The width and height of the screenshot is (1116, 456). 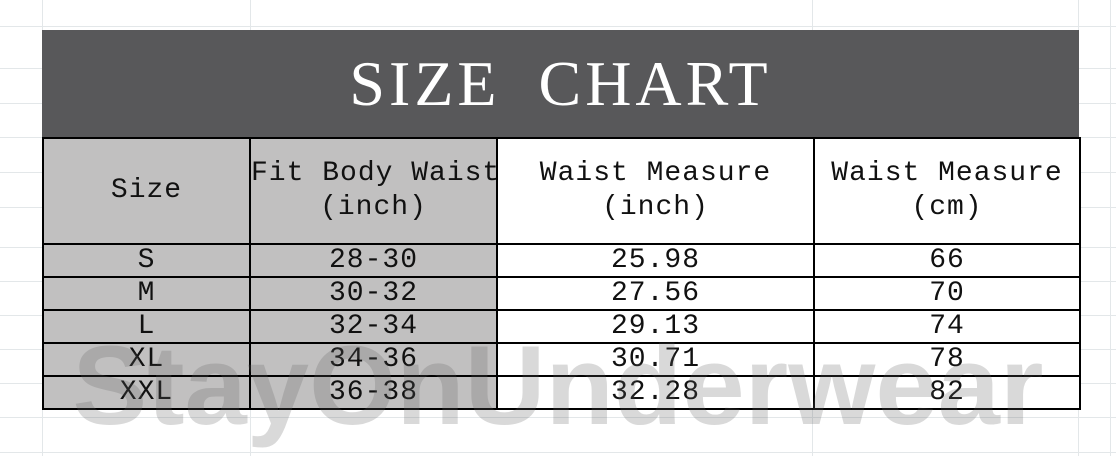 What do you see at coordinates (947, 207) in the screenshot?
I see `column-header-unit: (cm)` at bounding box center [947, 207].